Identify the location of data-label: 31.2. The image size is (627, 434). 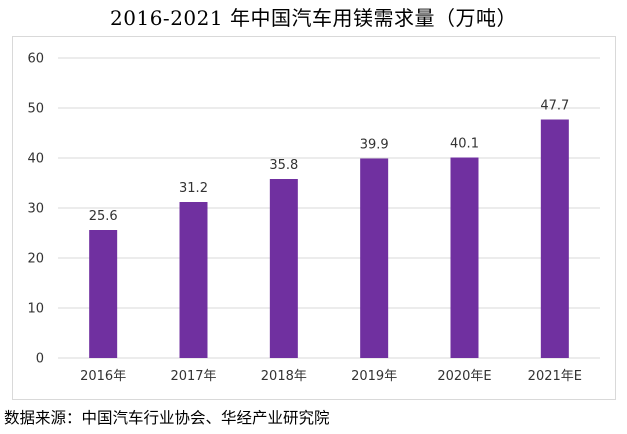
(193, 188).